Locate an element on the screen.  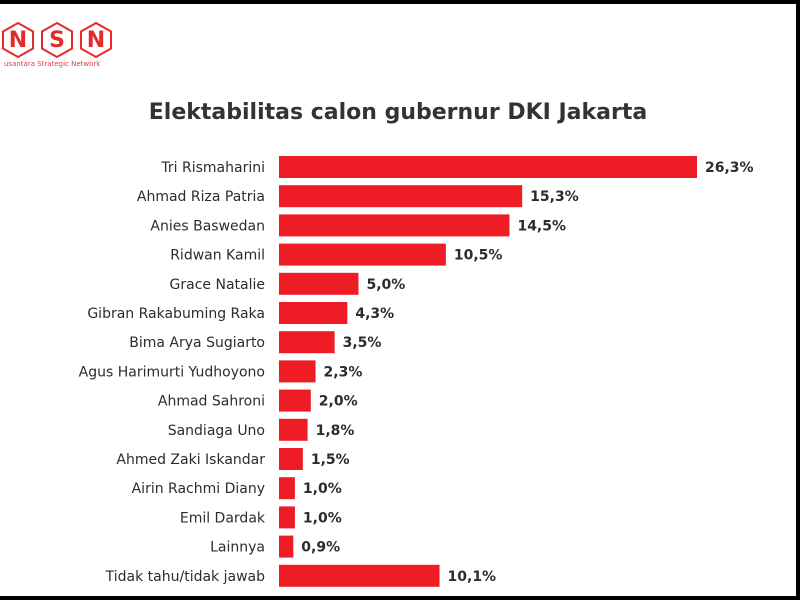
logo-letter-n2: N is located at coordinates (96, 40).